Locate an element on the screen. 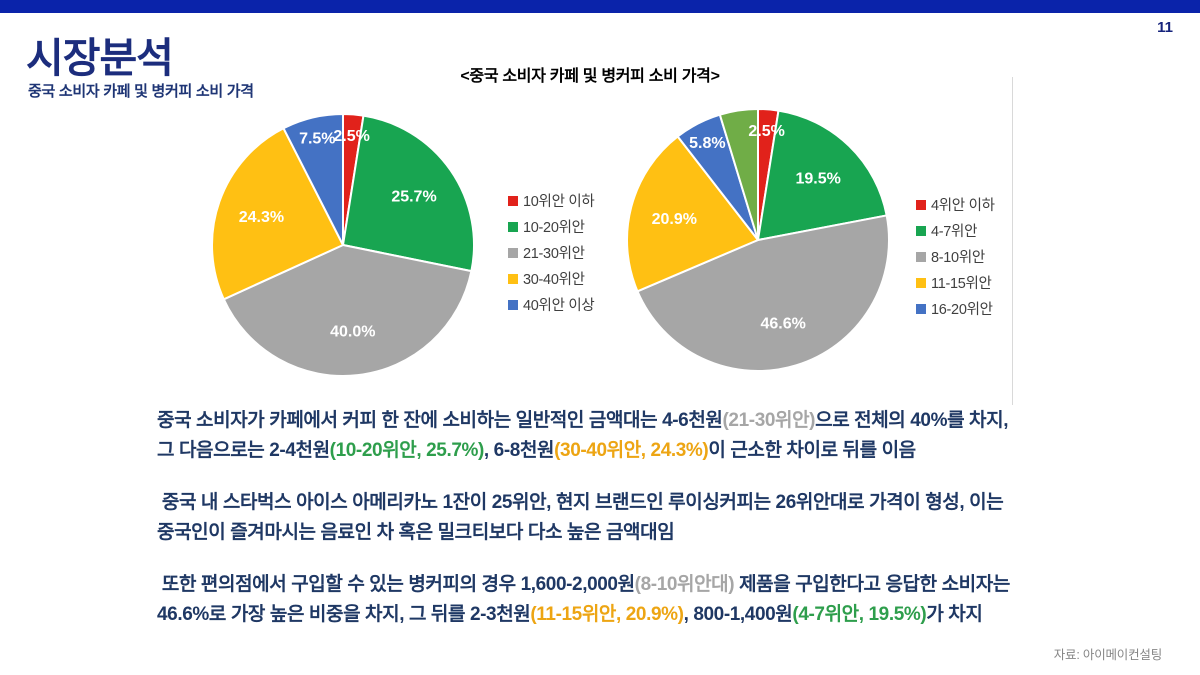  pie-data-label: 20.9% is located at coordinates (674, 219).